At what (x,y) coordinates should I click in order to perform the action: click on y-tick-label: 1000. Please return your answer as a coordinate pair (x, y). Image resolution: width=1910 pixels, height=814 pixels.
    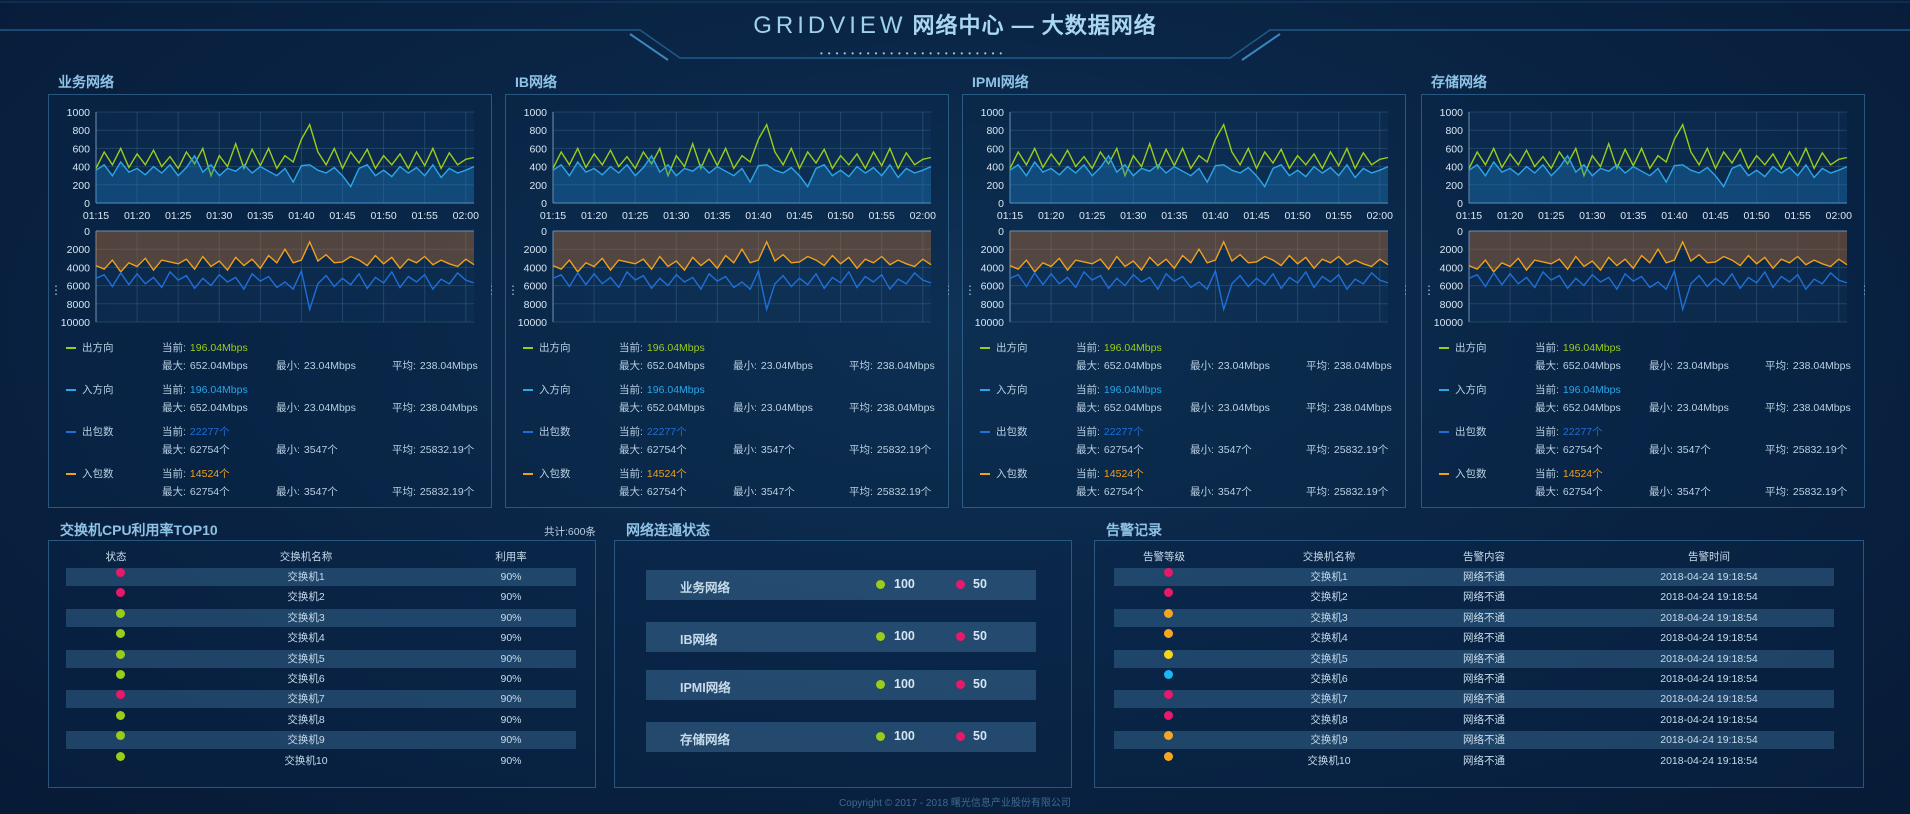
    Looking at the image, I should click on (1452, 113).